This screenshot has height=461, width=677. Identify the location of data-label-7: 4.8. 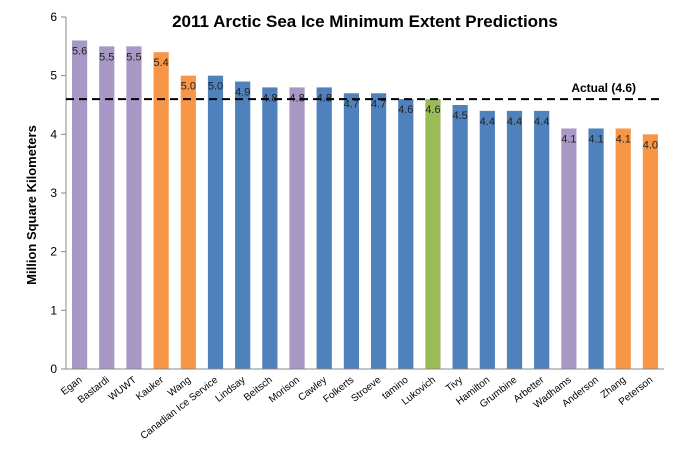
(269, 98).